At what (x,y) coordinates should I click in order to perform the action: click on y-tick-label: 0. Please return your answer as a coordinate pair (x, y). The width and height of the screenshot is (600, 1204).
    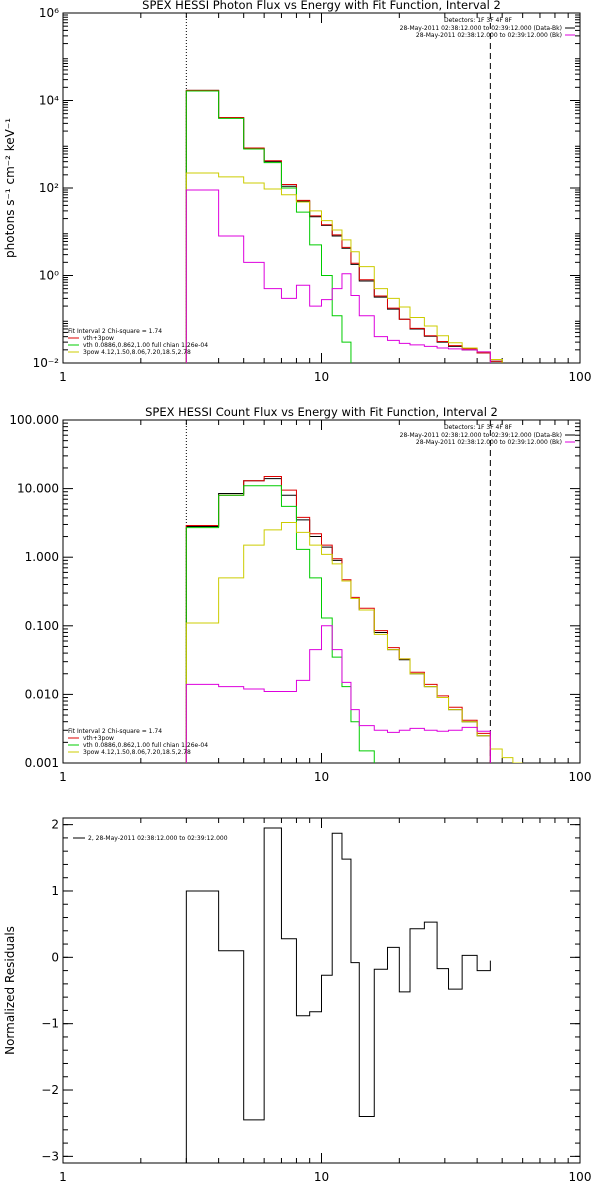
    Looking at the image, I should click on (55, 957).